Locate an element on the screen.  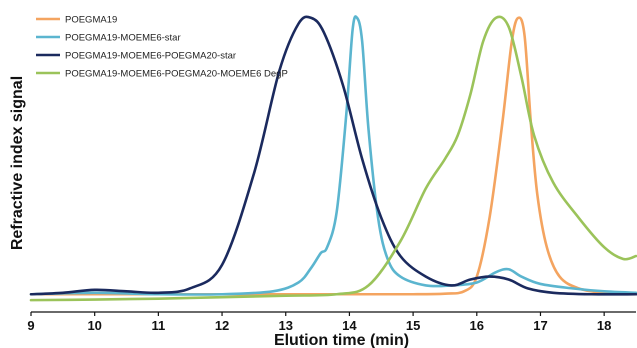
x-tick-label: 17 is located at coordinates (540, 325).